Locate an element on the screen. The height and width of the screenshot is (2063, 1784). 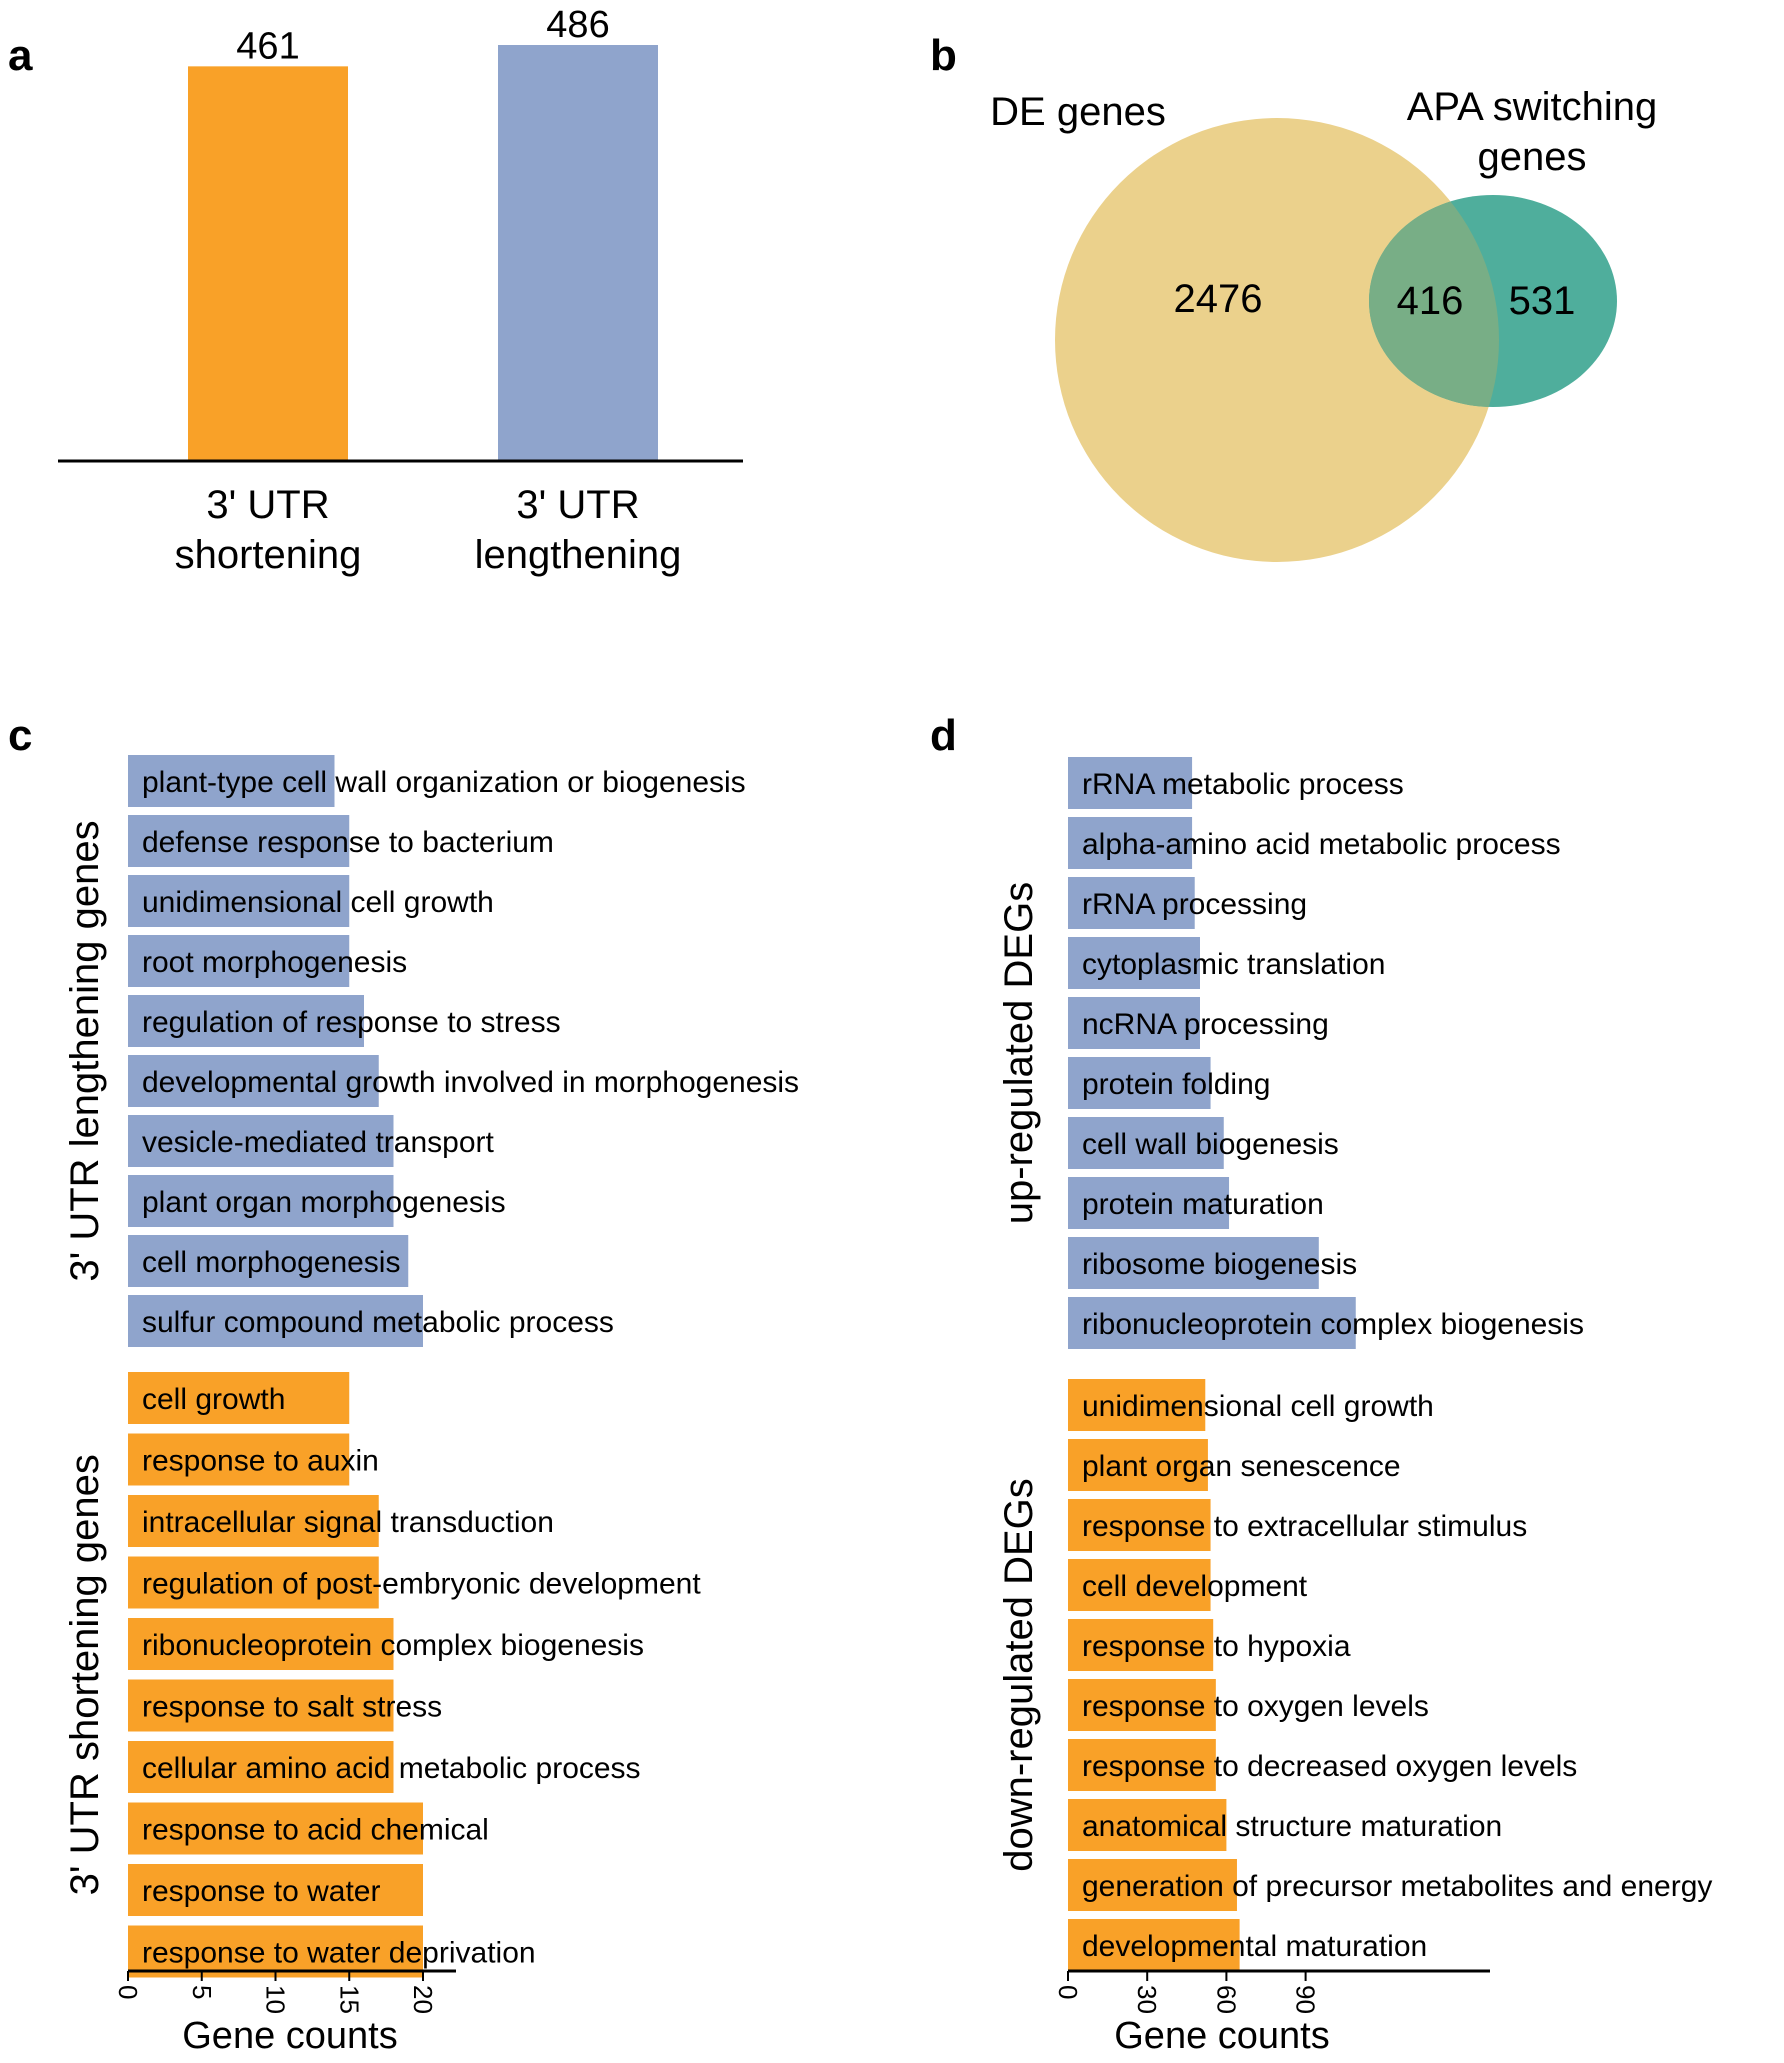
d-term-0-1: alpha-amino acid metabolic process is located at coordinates (1321, 844).